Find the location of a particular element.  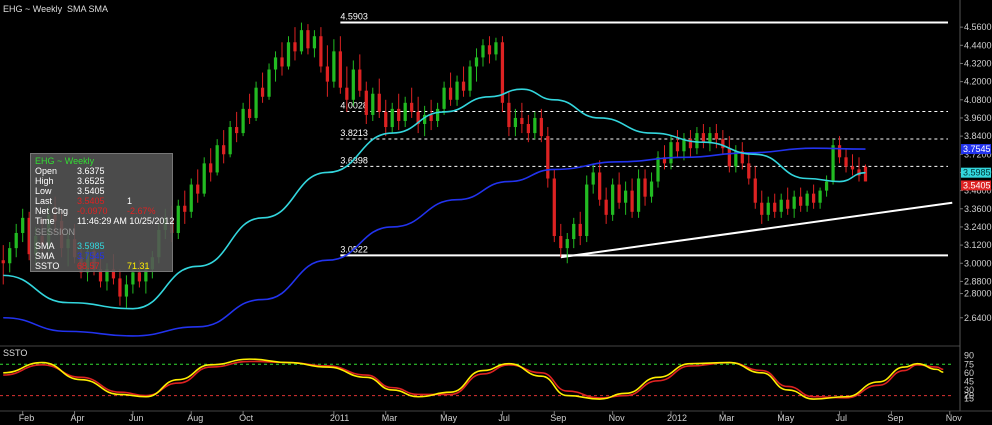

price-tick-label: 3.3600 is located at coordinates (978, 209).